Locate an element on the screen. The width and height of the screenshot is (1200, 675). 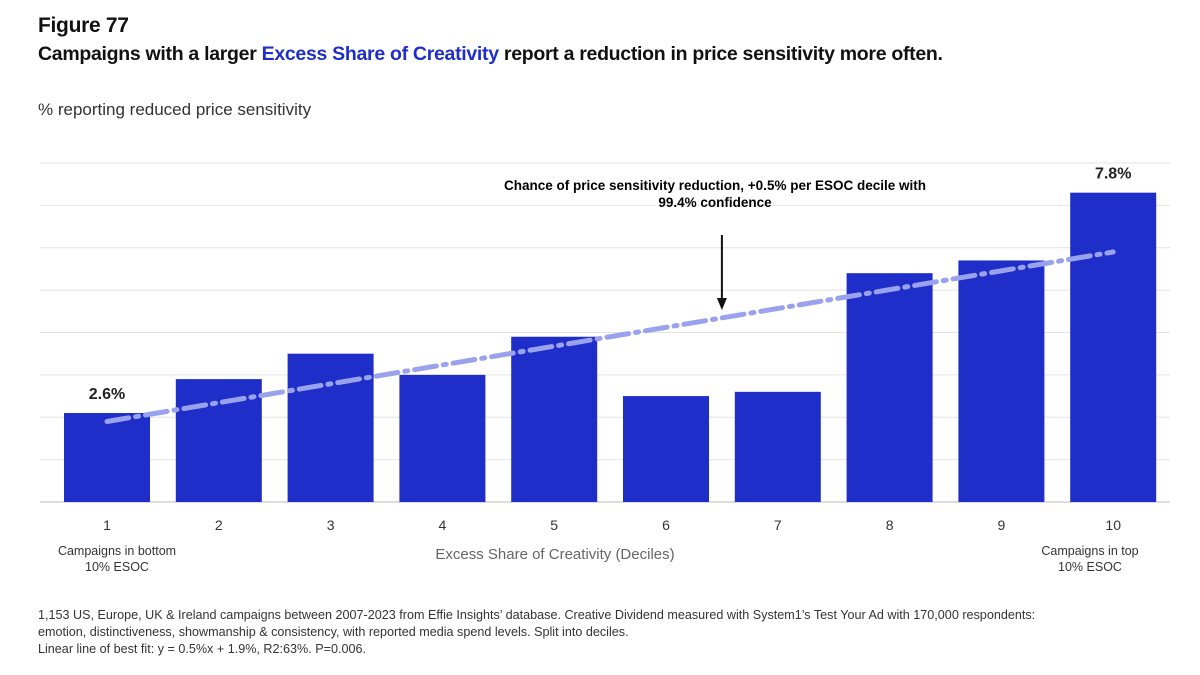
y-axis-label: % reporting reduced price sensitivity is located at coordinates (175, 109).